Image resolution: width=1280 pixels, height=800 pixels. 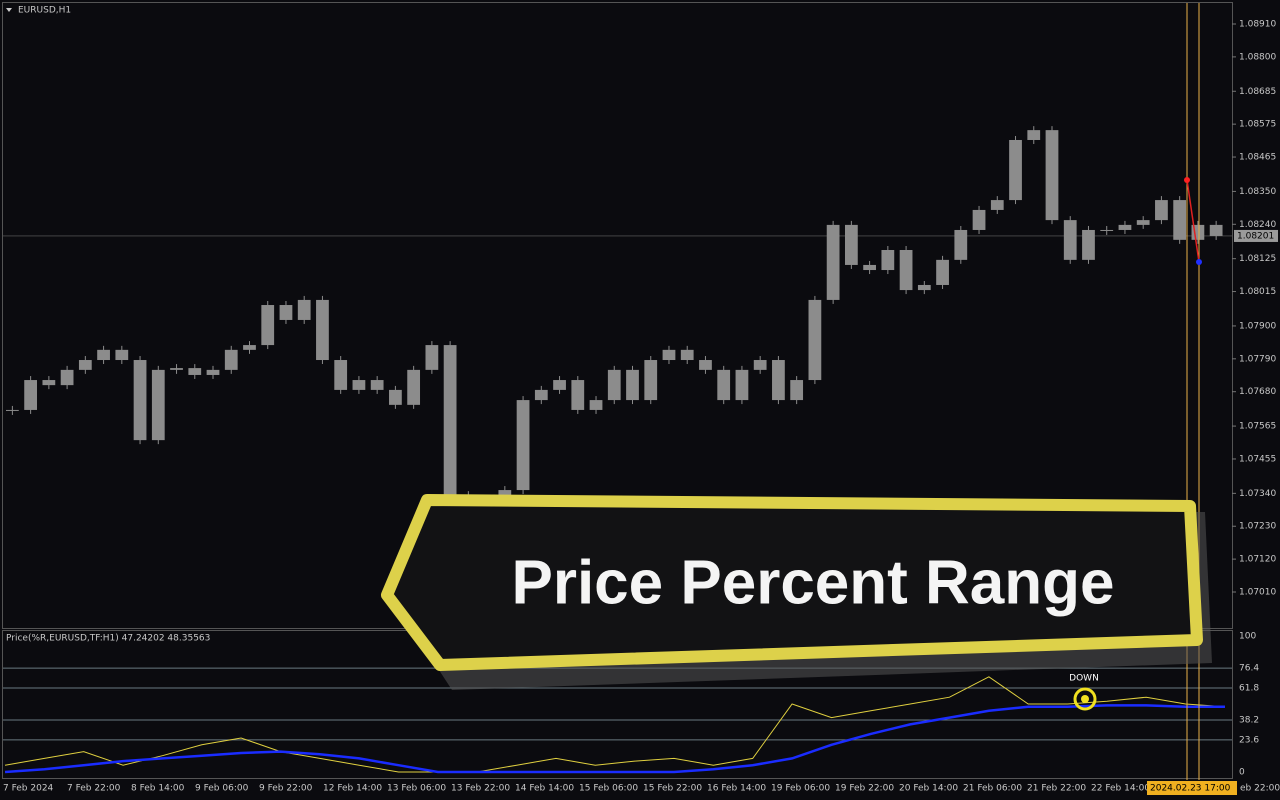 What do you see at coordinates (864, 789) in the screenshot?
I see `time-label: 19 Feb 22:00` at bounding box center [864, 789].